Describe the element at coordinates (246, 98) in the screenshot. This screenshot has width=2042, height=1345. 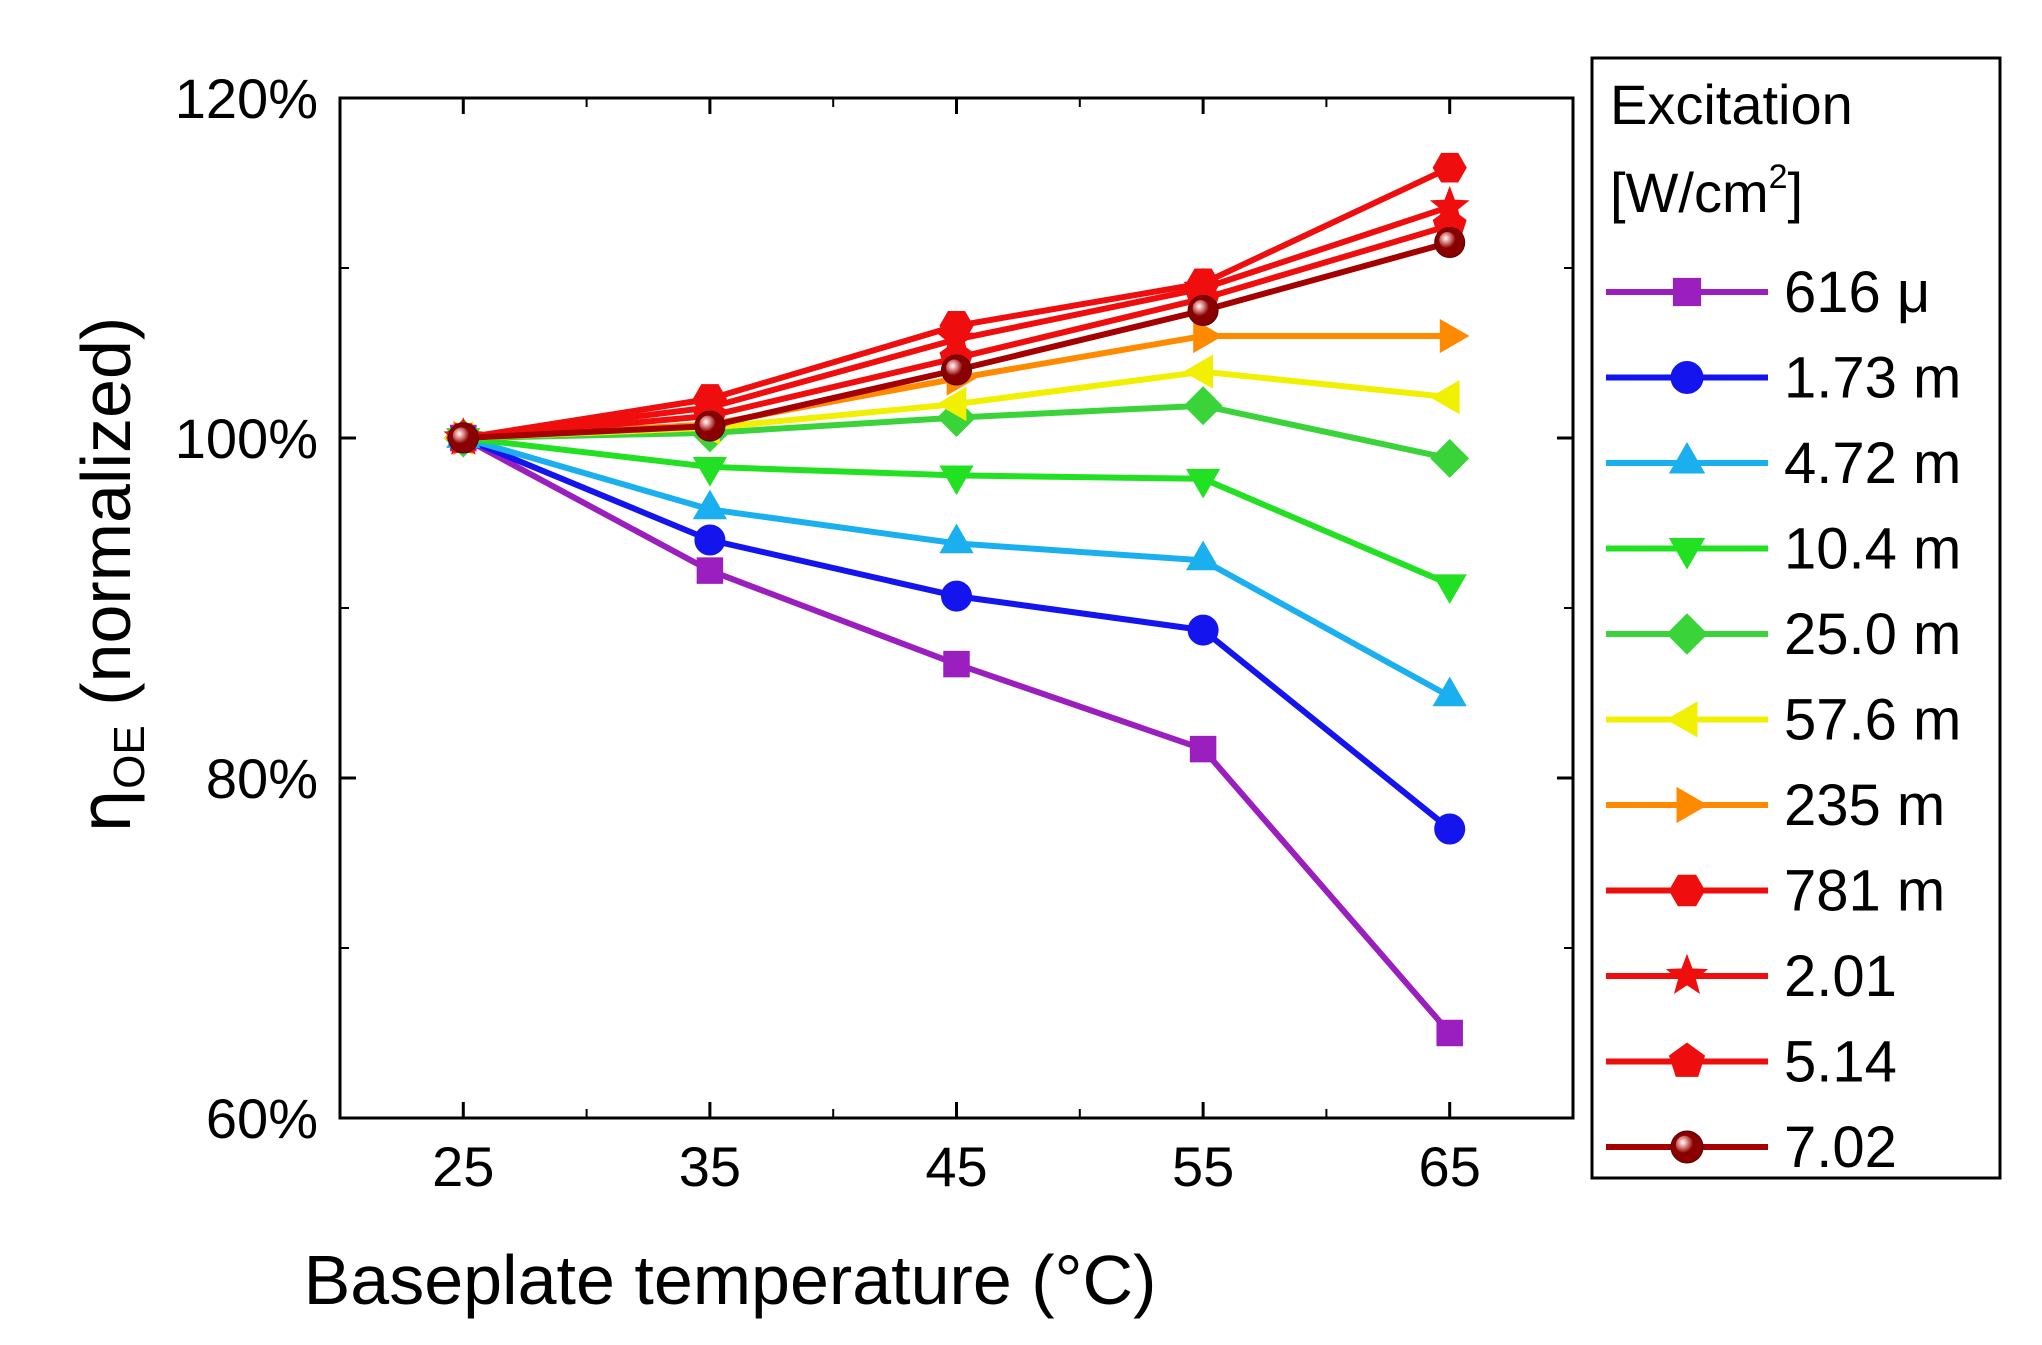
I see `y-tick-label: 120%` at that location.